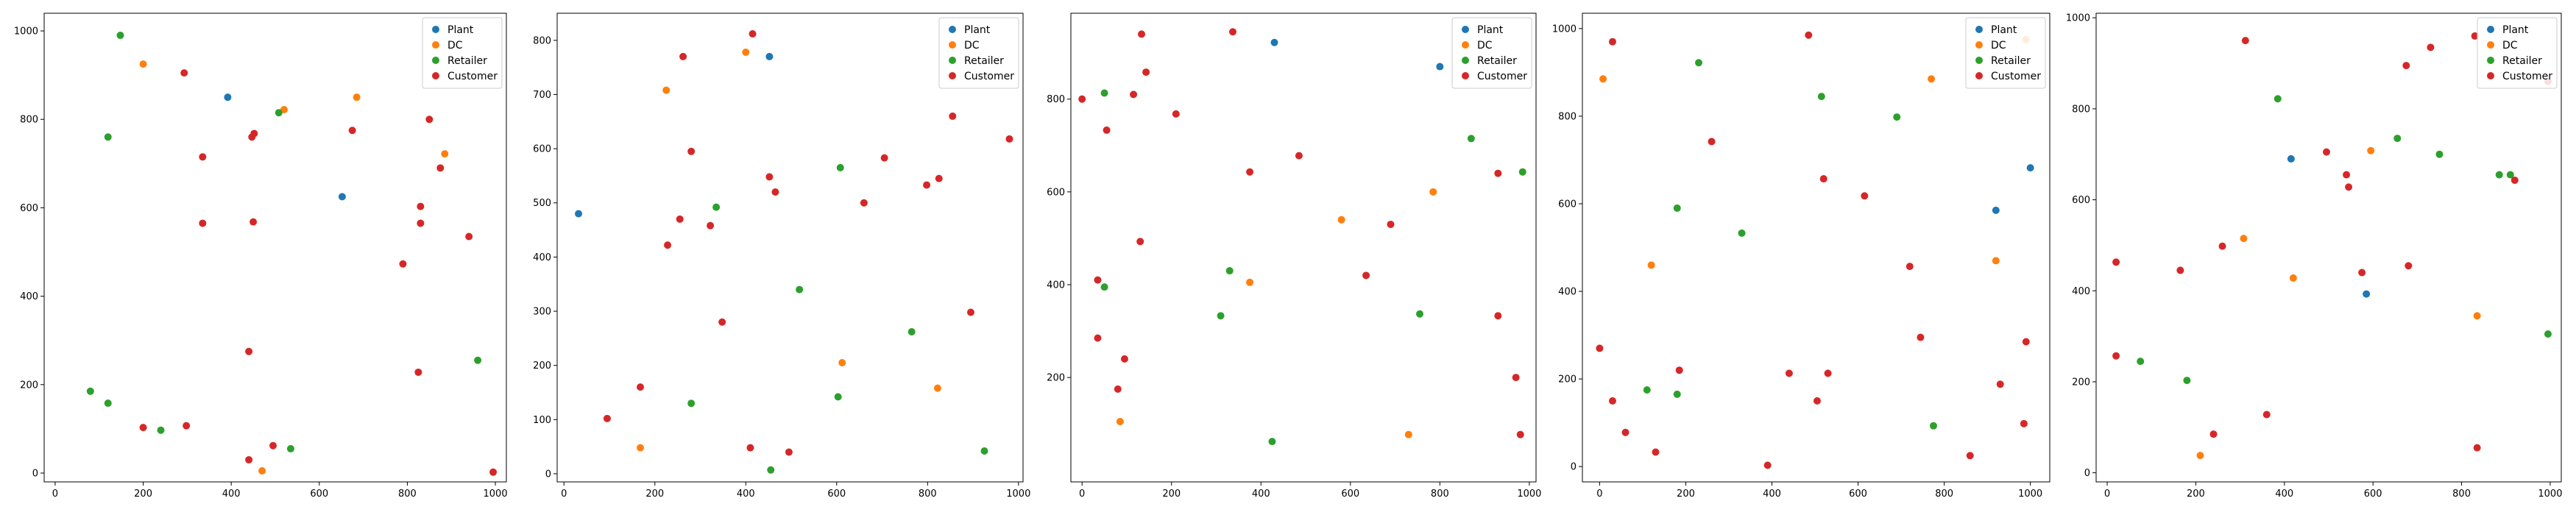  Describe the element at coordinates (542, 421) in the screenshot. I see `y-tick-label: 100` at that location.